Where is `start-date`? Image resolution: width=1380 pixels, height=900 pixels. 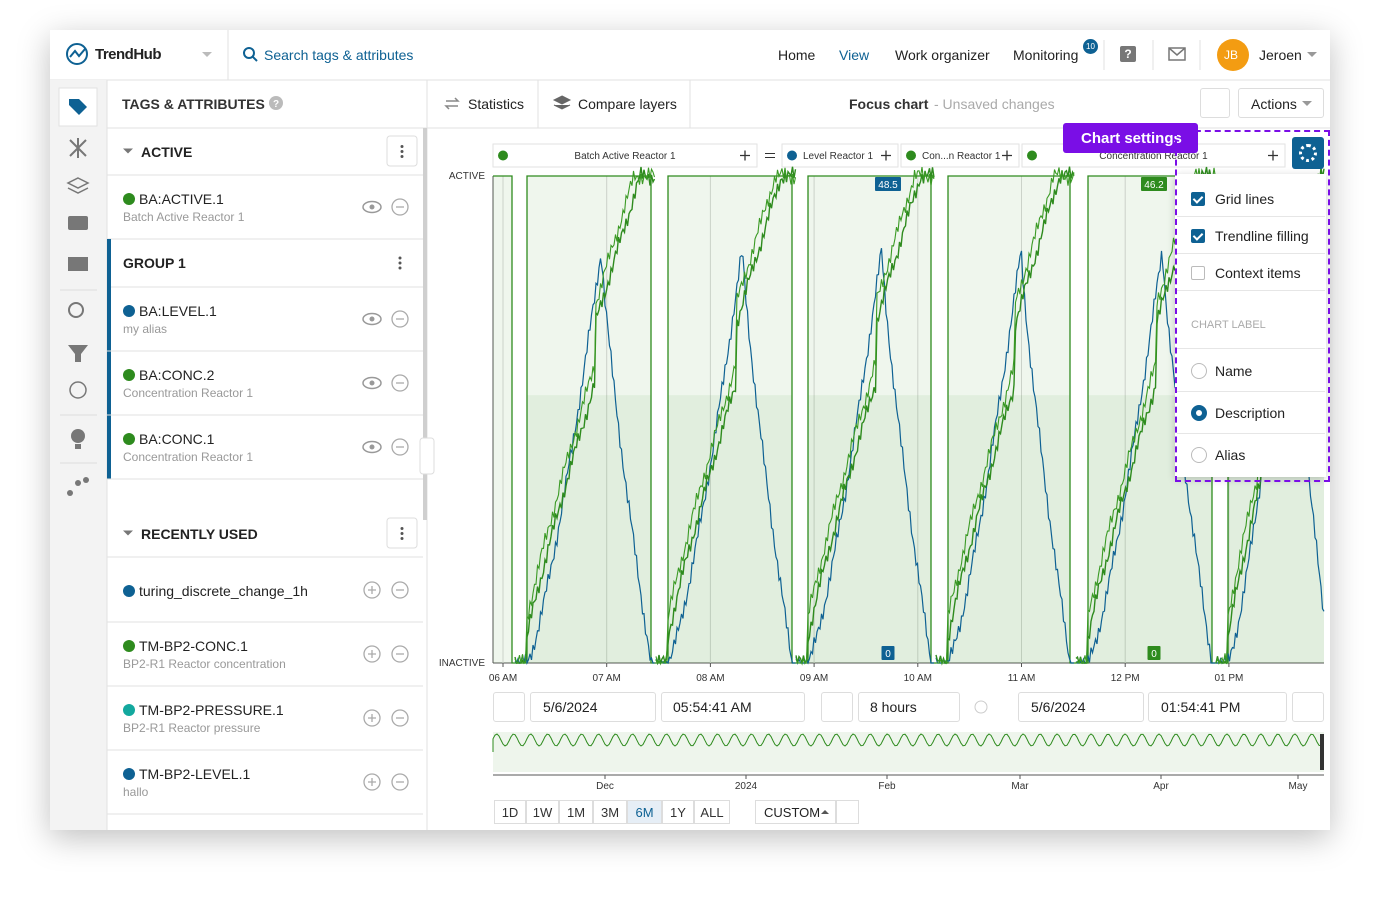 start-date is located at coordinates (593, 707).